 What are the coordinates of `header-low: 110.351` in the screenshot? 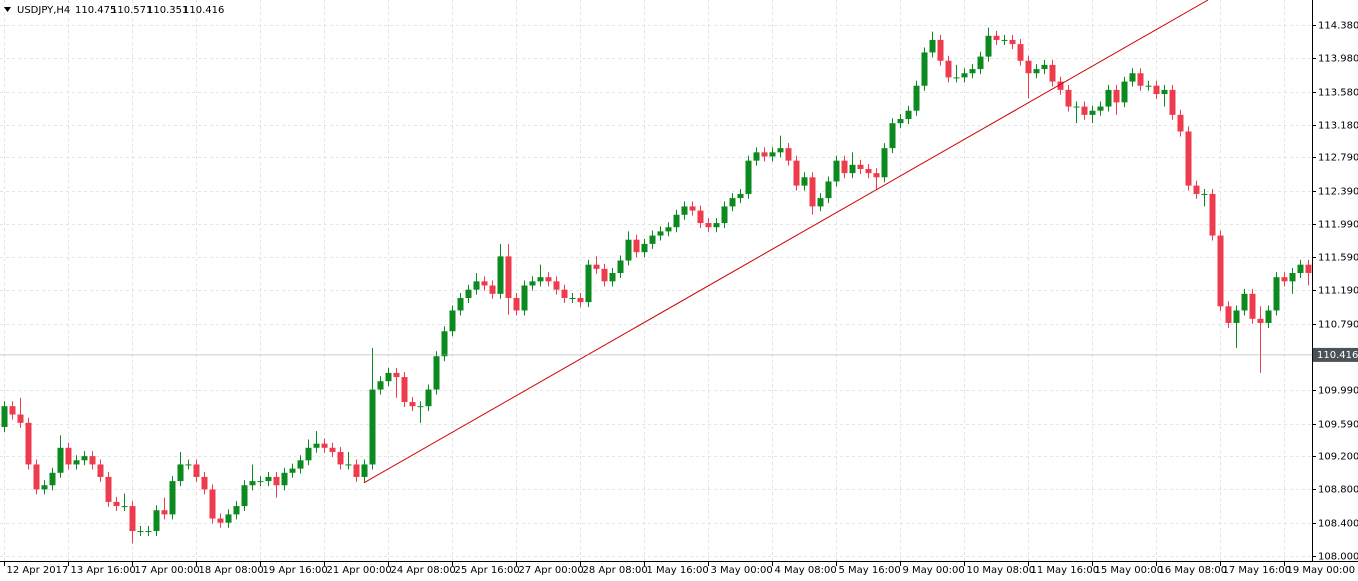 It's located at (167, 10).